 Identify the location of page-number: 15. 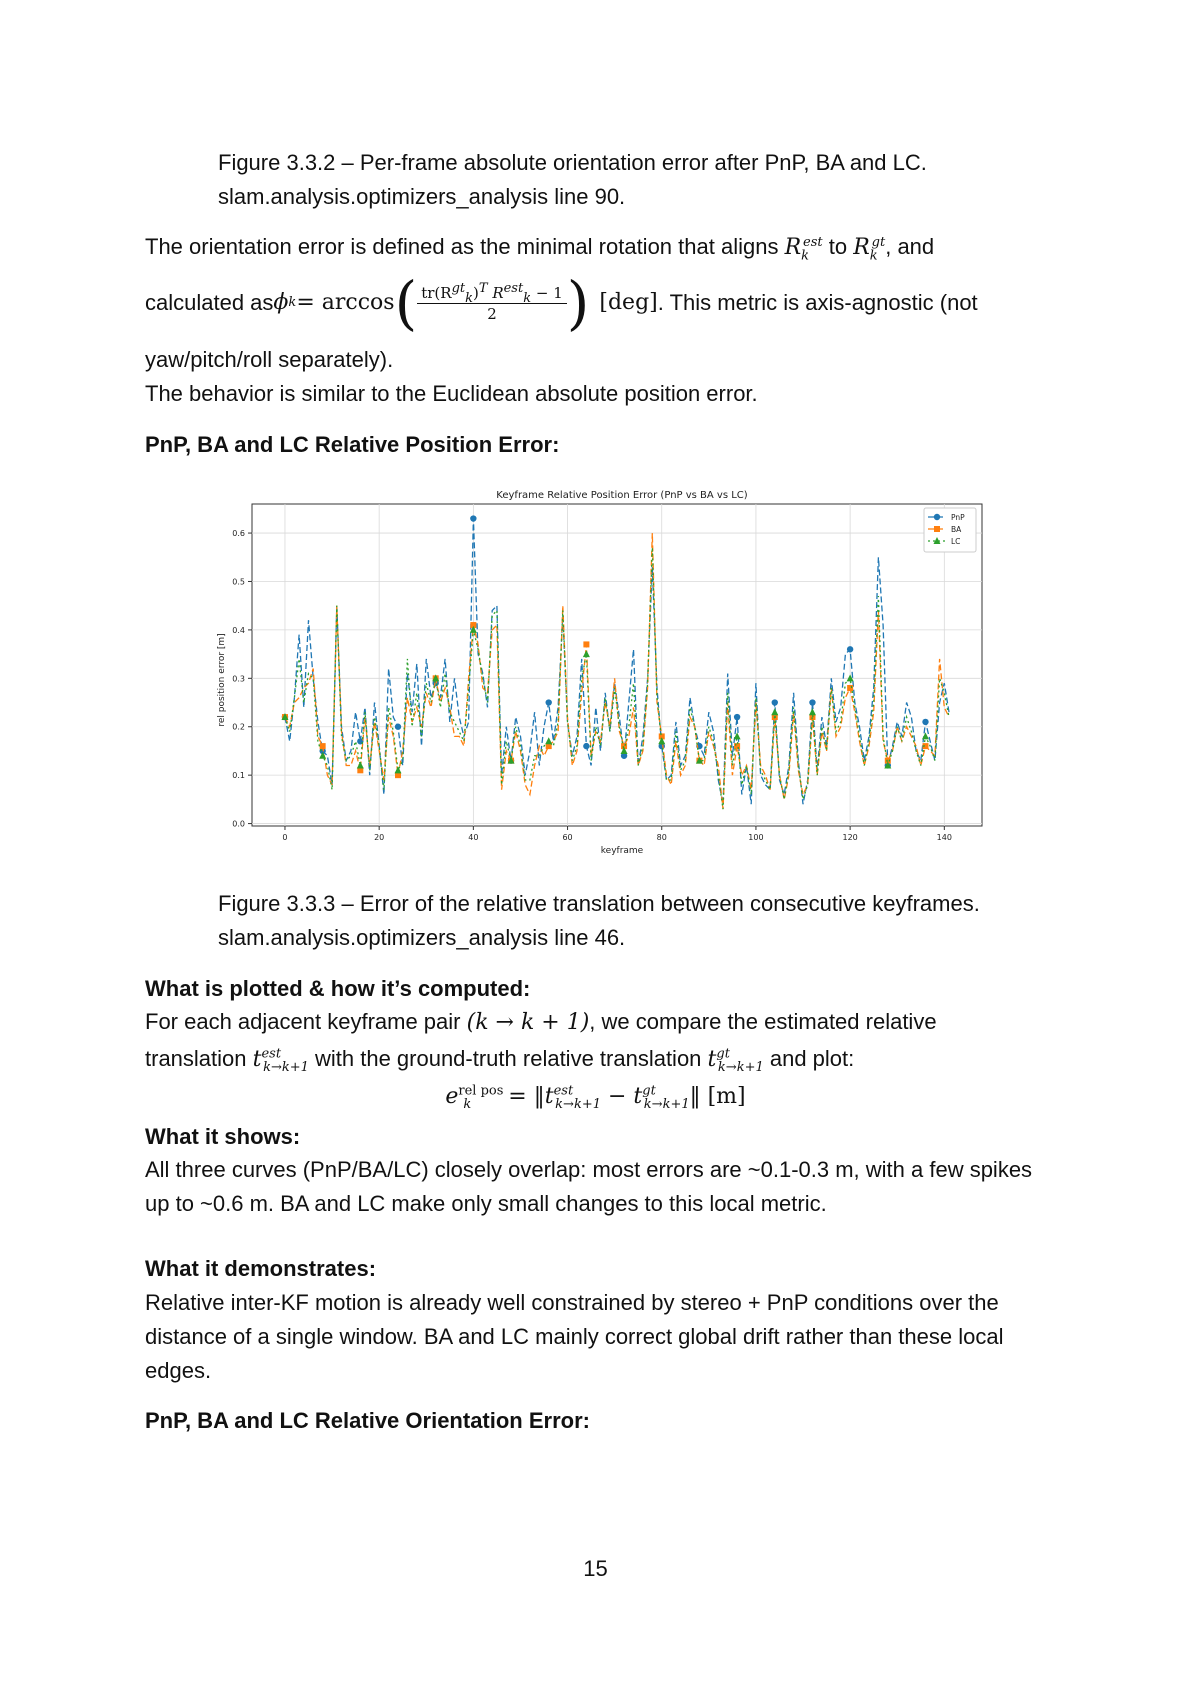
(595, 1568).